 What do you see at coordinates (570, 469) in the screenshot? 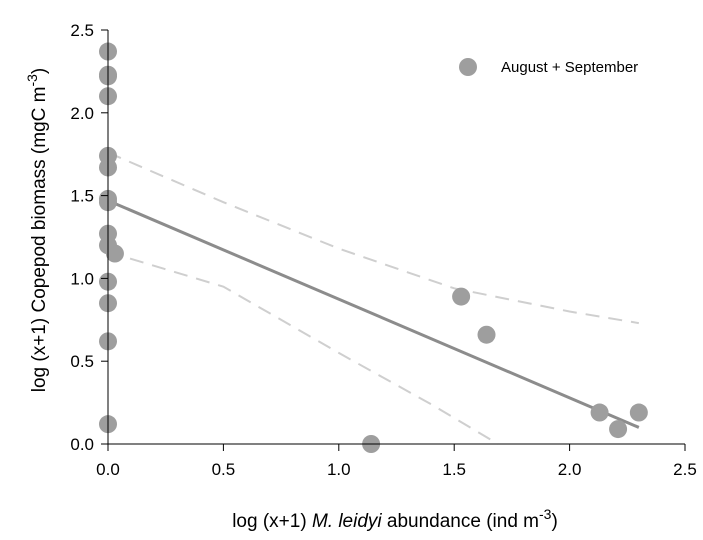
I see `x-tick-label: 2.0` at bounding box center [570, 469].